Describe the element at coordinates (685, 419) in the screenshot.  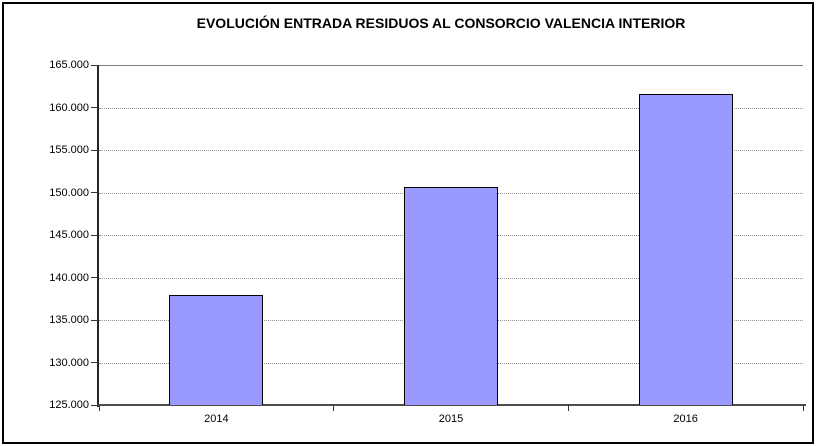
I see `x-axis-category-label: 2016` at that location.